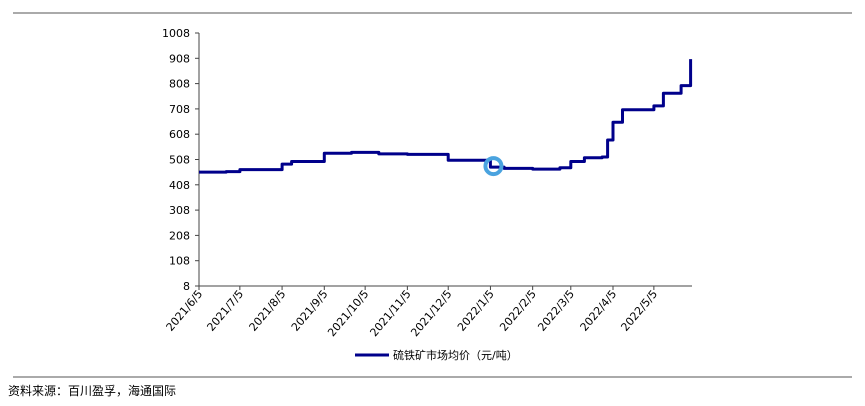 The width and height of the screenshot is (865, 406). What do you see at coordinates (476, 311) in the screenshot?
I see `x-tick-label: 2022/1/5` at bounding box center [476, 311].